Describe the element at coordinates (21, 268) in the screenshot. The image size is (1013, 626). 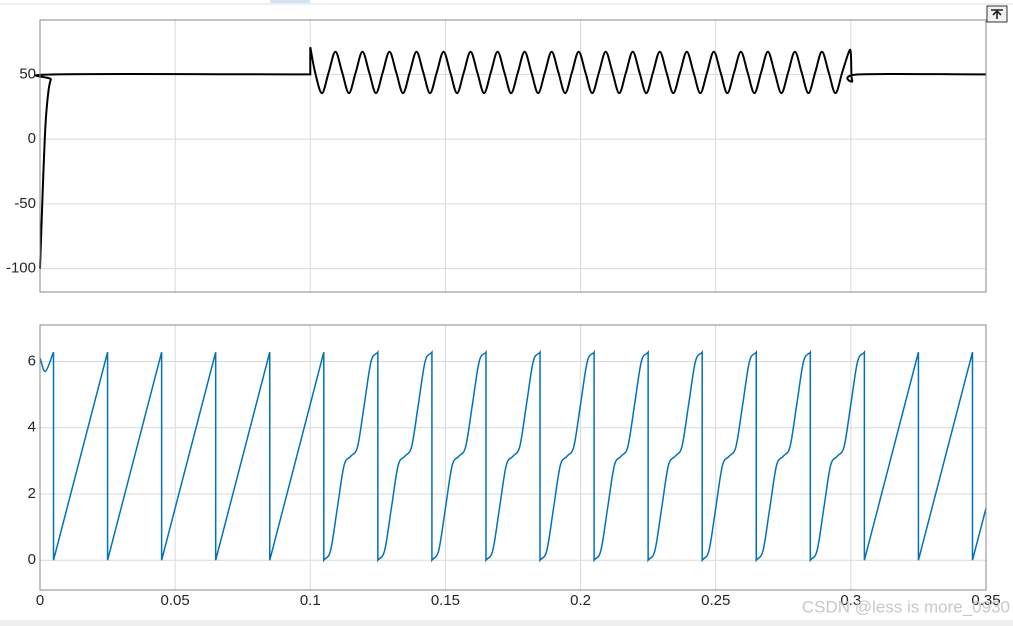
I see `y-tick-label: -100` at that location.